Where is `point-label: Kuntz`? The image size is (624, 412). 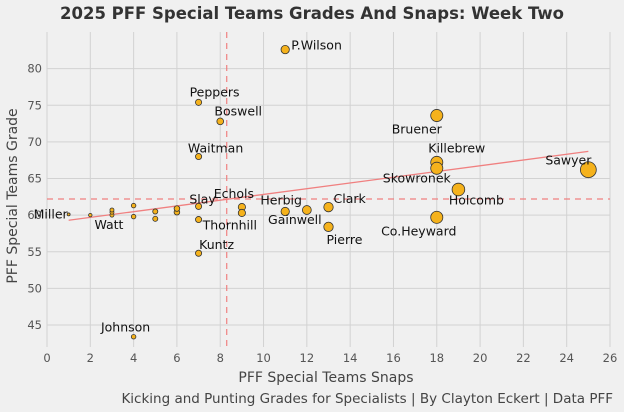
point-label: Kuntz is located at coordinates (216, 244).